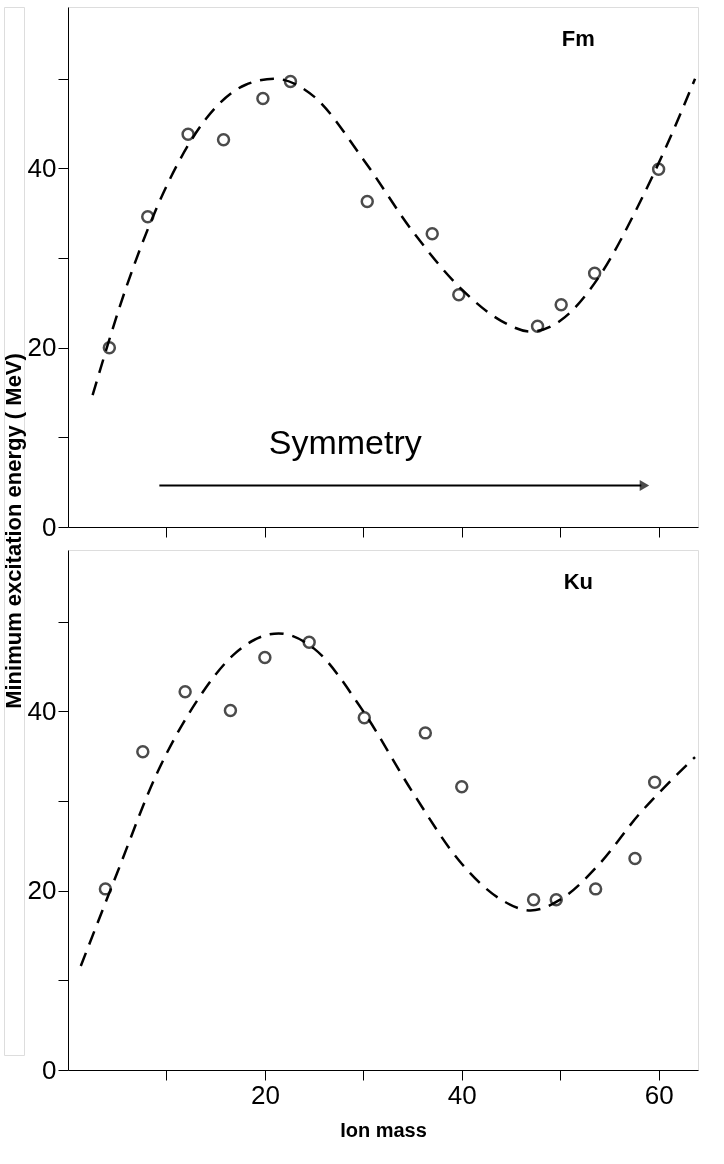 Image resolution: width=724 pixels, height=1164 pixels. What do you see at coordinates (13, 531) in the screenshot?
I see `y-axis-title: Minimum excitation energy ( MeV)` at bounding box center [13, 531].